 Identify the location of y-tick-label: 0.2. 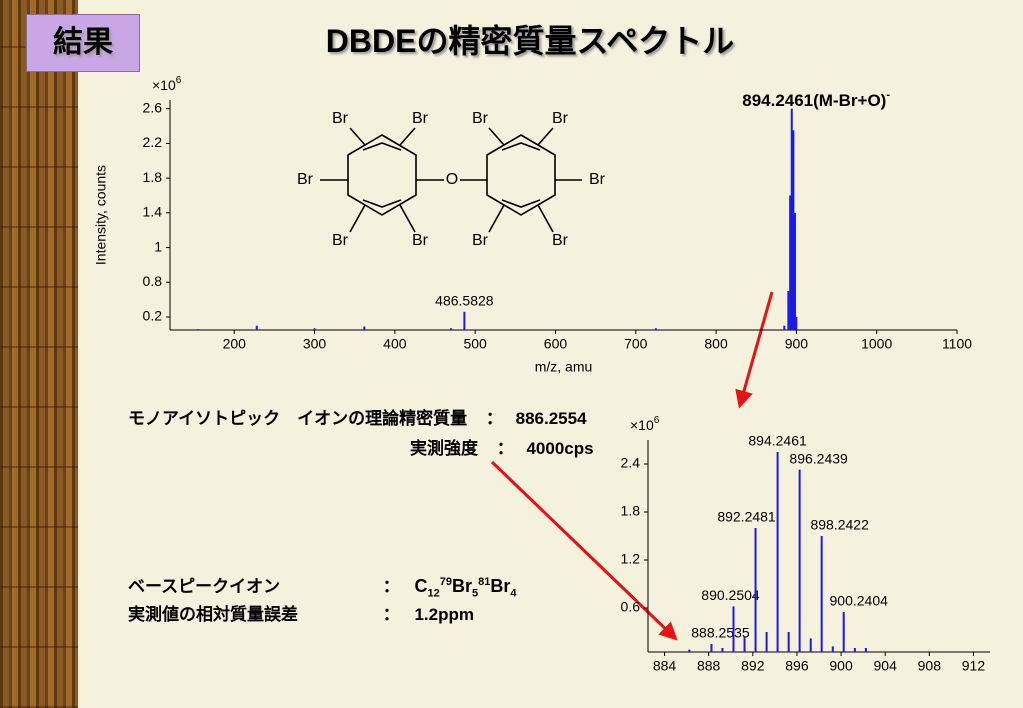
(153, 316).